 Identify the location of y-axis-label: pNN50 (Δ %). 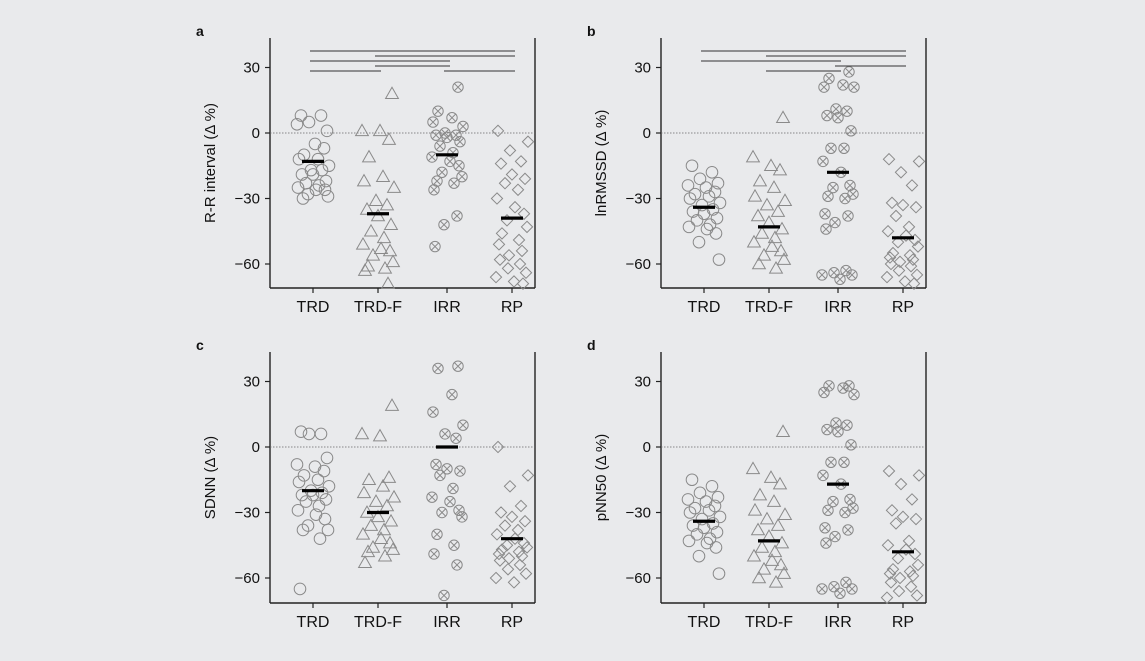
(601, 478).